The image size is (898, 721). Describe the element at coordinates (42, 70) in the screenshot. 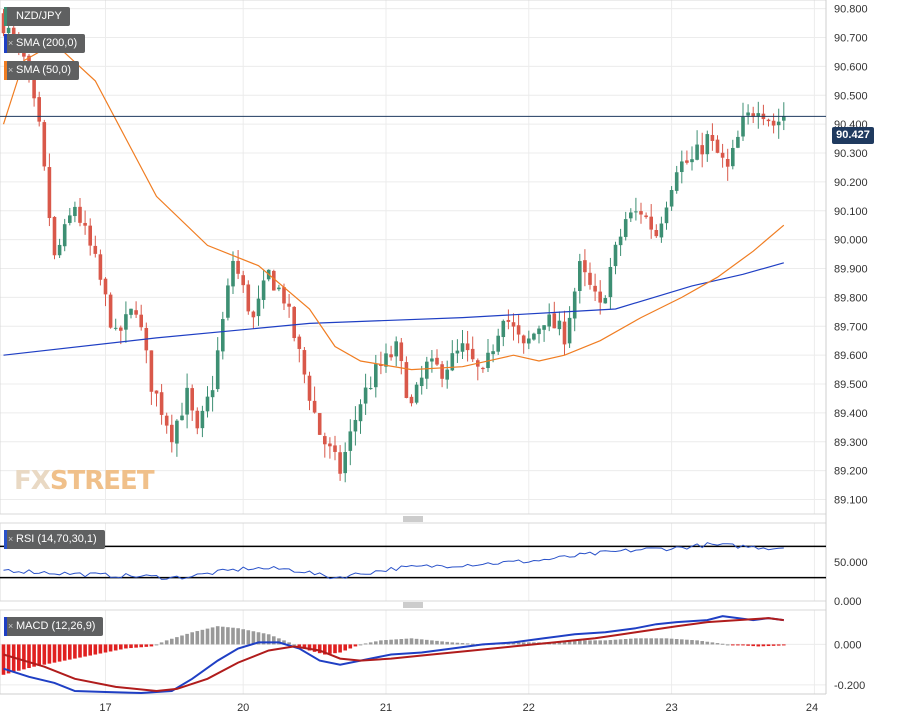

I see `sma50-label: × SMA (50,0)` at that location.